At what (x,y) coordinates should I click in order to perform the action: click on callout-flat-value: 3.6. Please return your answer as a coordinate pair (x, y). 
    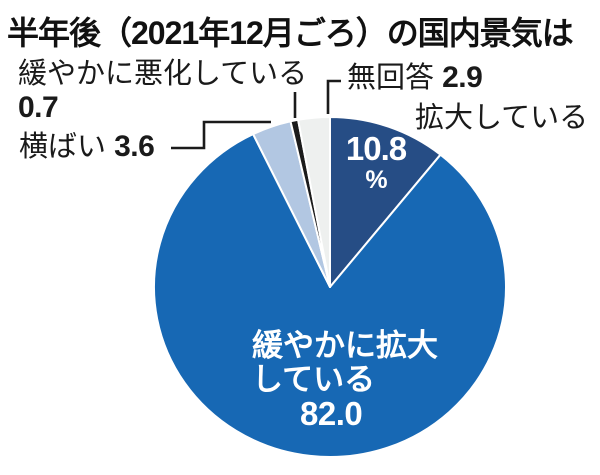
    Looking at the image, I should click on (134, 146).